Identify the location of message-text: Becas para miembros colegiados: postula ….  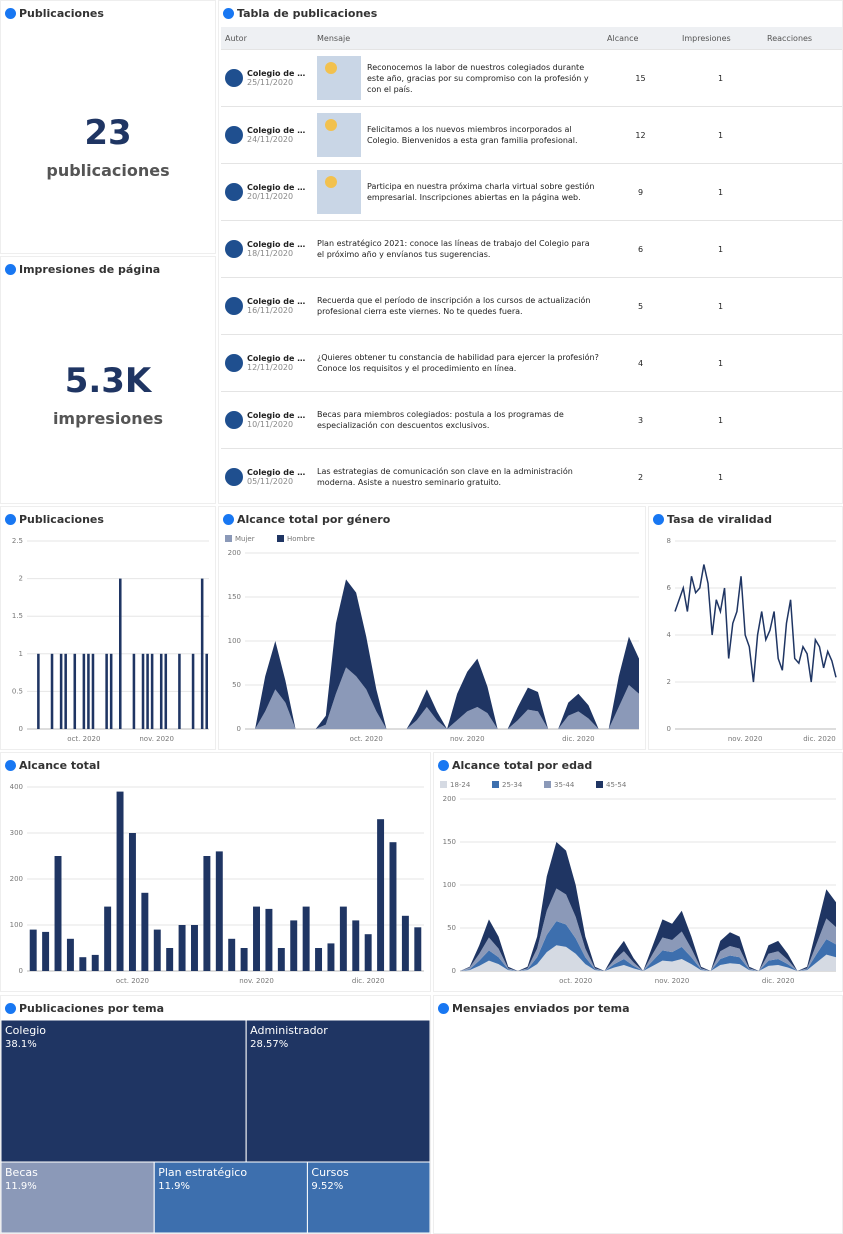
(440, 420).